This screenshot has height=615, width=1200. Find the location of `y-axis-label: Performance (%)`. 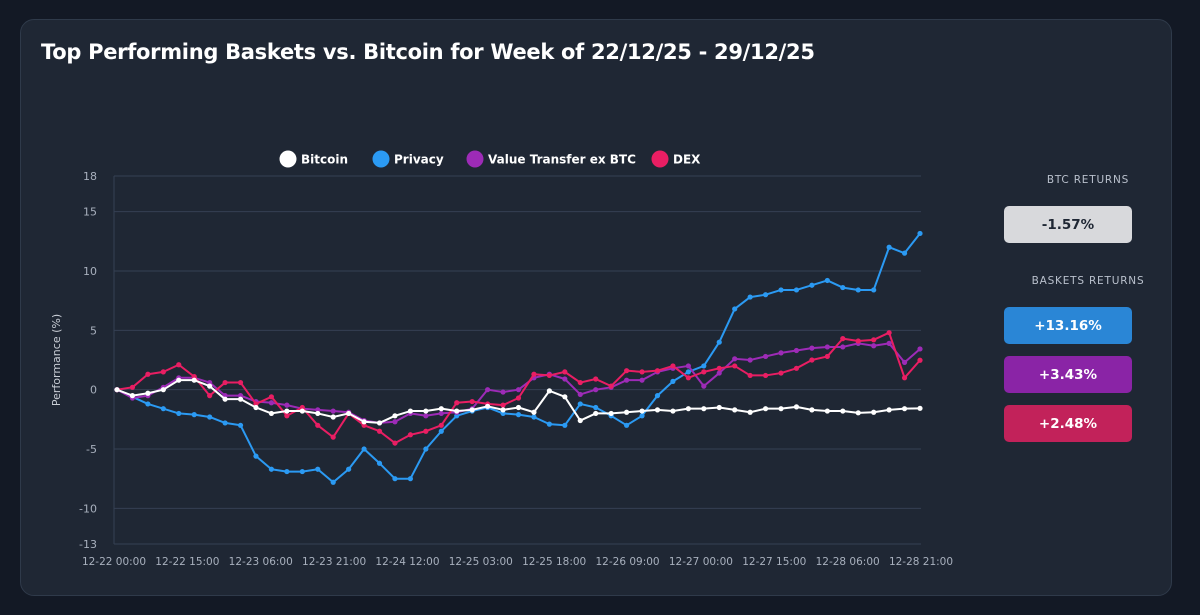

y-axis-label: Performance (%) is located at coordinates (56, 360).